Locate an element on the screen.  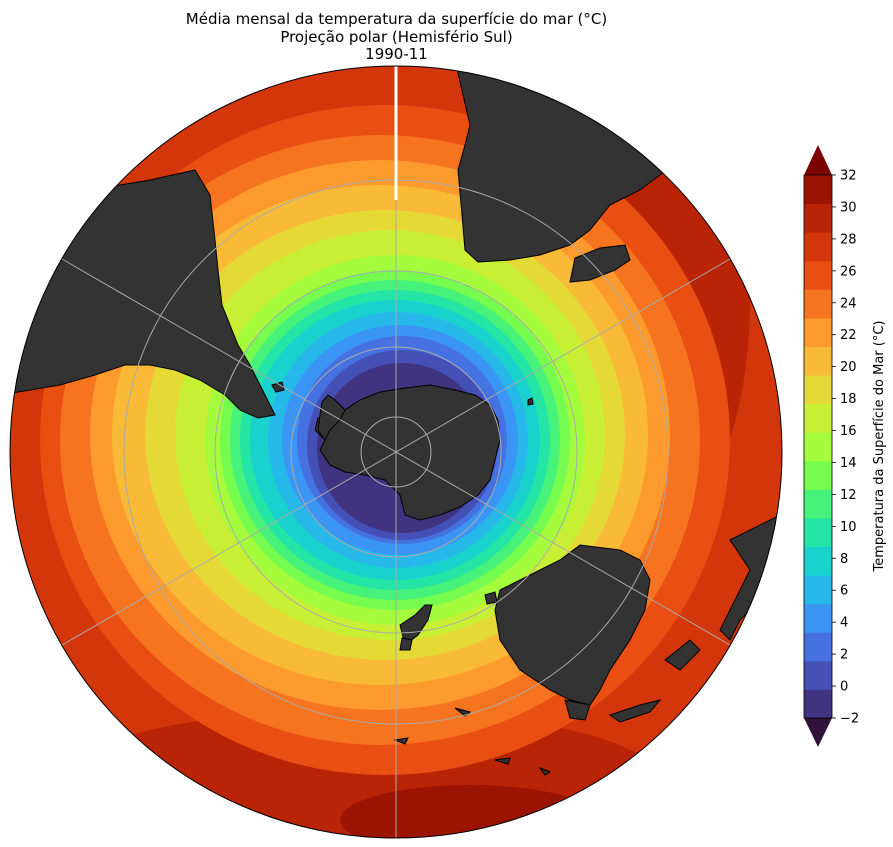
colorbar-tick-label: 2 is located at coordinates (844, 655).